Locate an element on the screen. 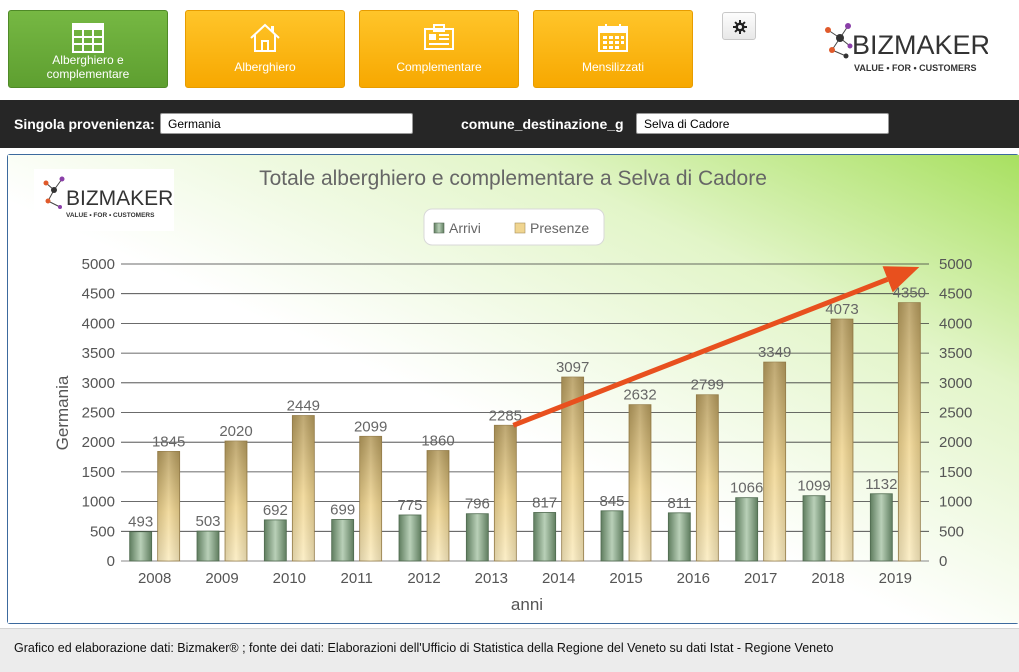 This screenshot has width=1019, height=672. bar-arrivi-2016 is located at coordinates (679, 537).